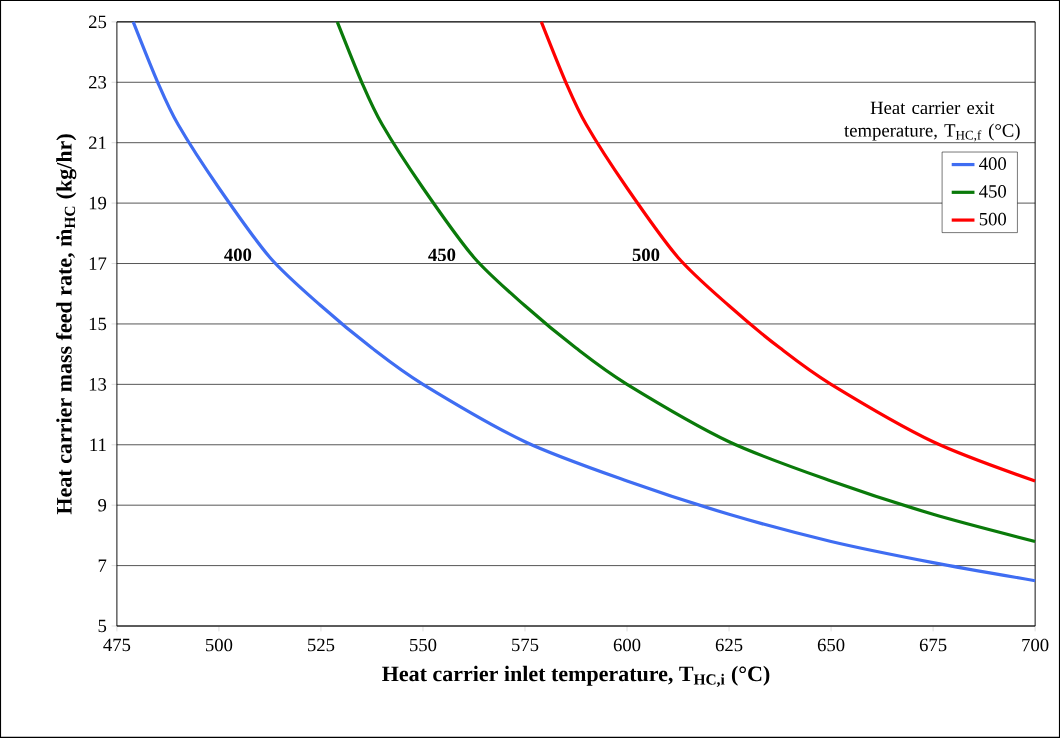  Describe the element at coordinates (933, 645) in the screenshot. I see `x-tick-label: 675` at that location.